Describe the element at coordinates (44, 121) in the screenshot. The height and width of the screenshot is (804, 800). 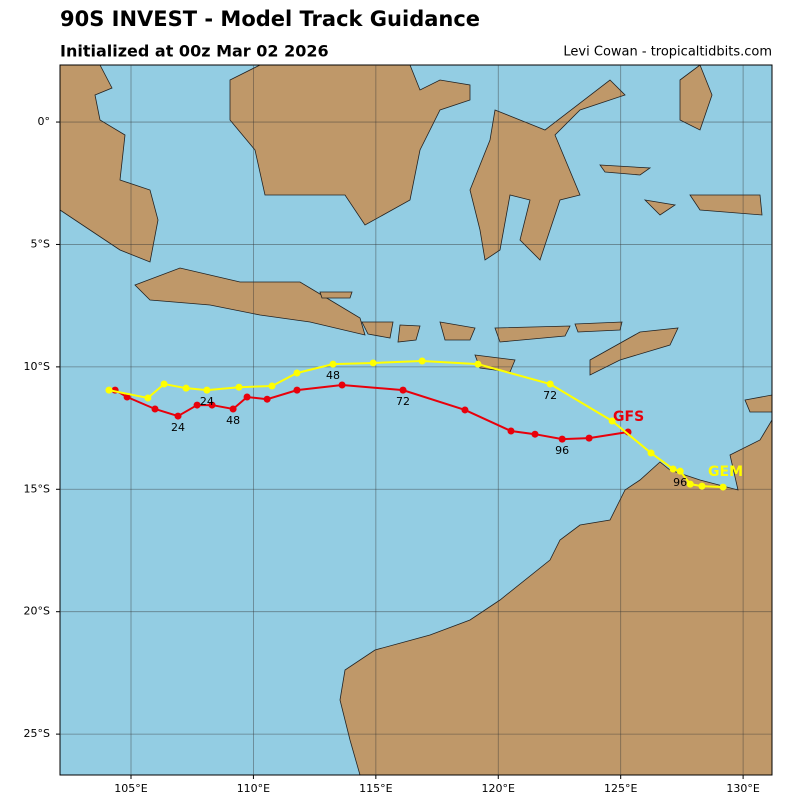
I see `y-tick-label: 0°` at that location.